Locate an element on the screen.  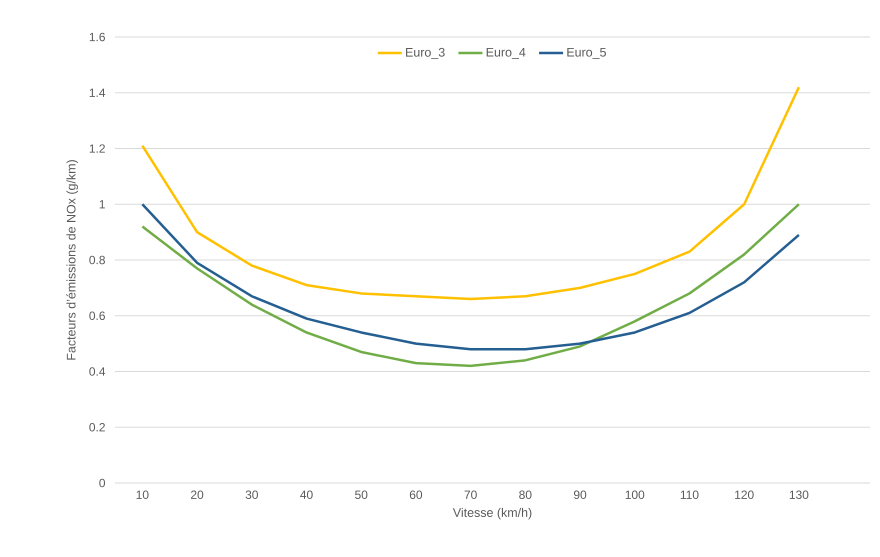
legend-label: Euro_3 is located at coordinates (425, 54).